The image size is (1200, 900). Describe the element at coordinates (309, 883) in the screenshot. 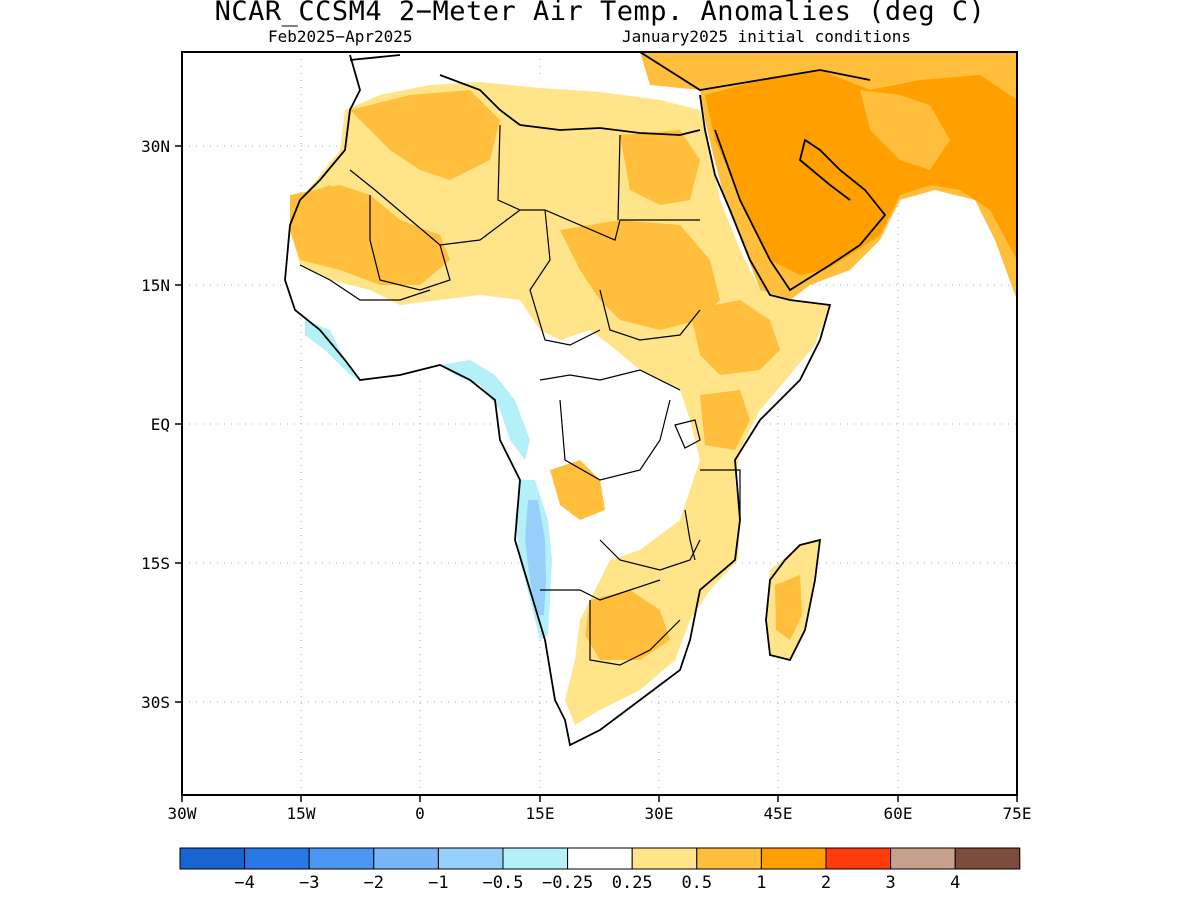

I see `colorbar-label: −3` at that location.